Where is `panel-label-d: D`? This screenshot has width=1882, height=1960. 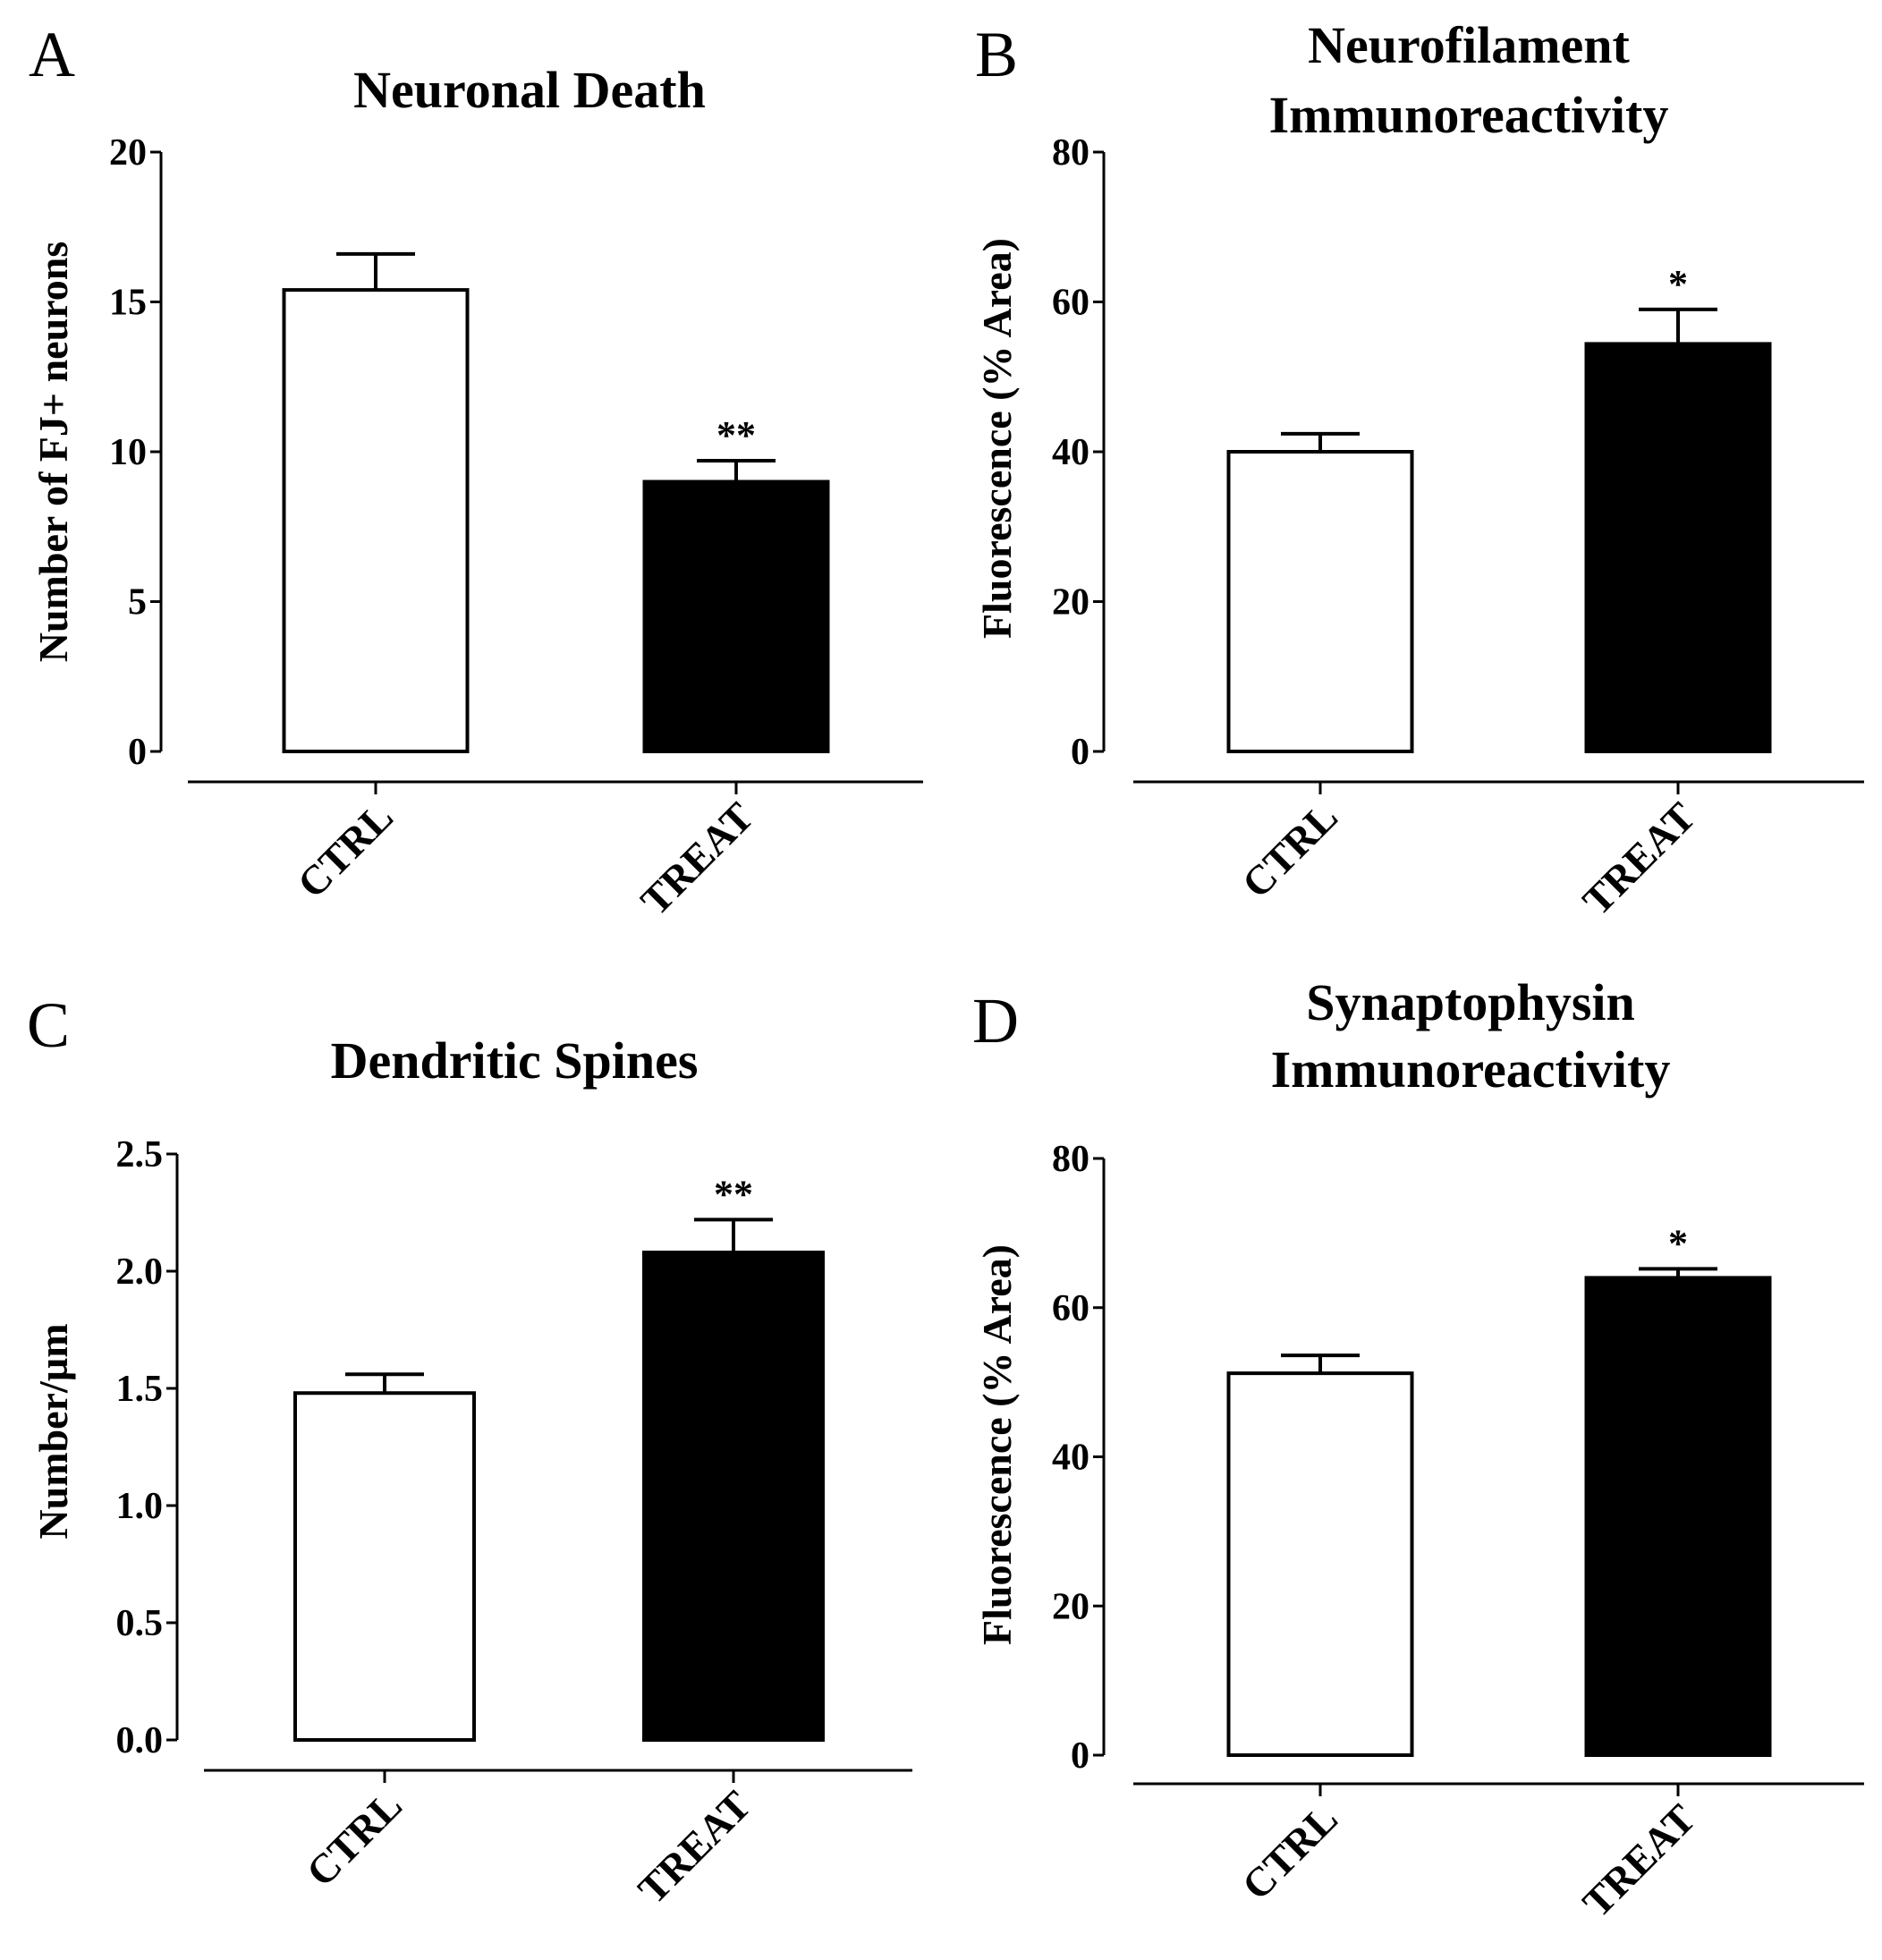
panel-label-d: D is located at coordinates (996, 1021).